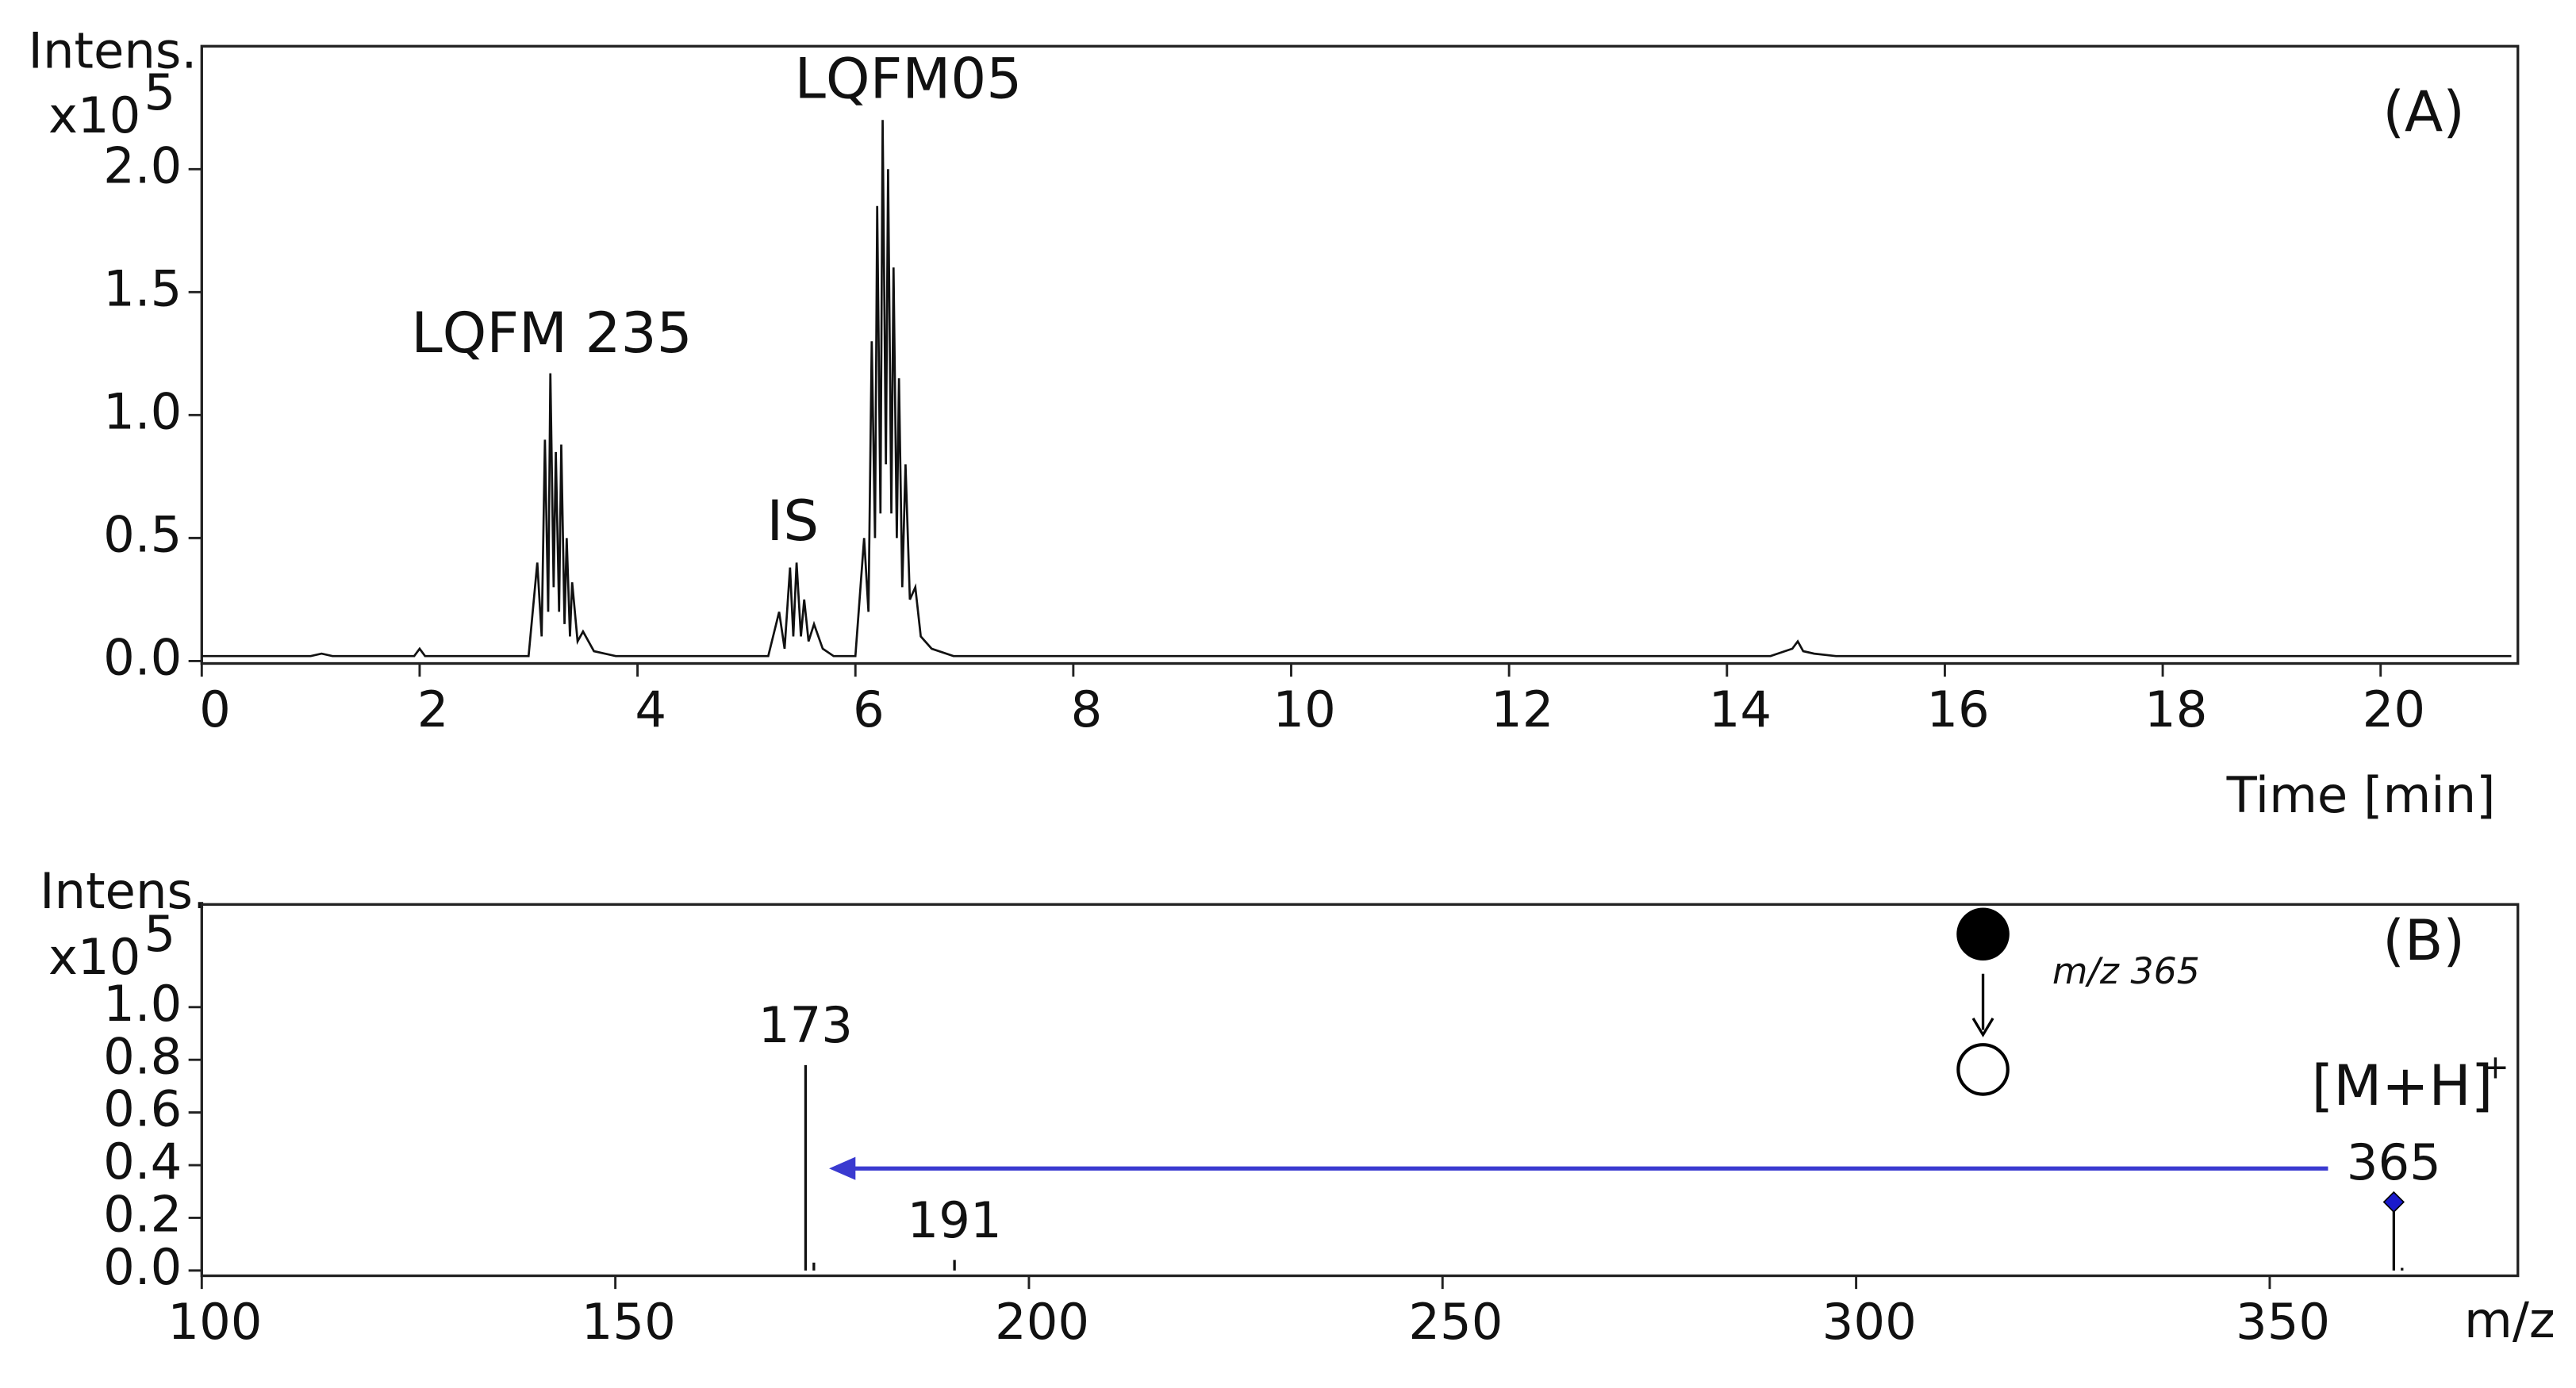 This screenshot has height=1388, width=2576. I want to click on x-tick-label: 6, so click(869, 709).